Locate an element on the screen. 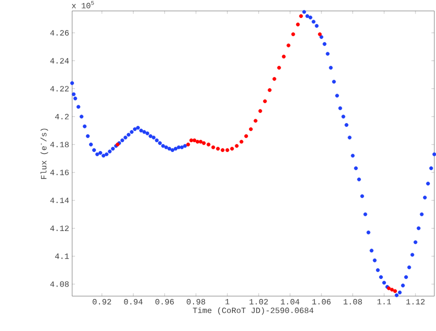 This screenshot has height=331, width=436. y-tick-label: 4.1 is located at coordinates (62, 256).